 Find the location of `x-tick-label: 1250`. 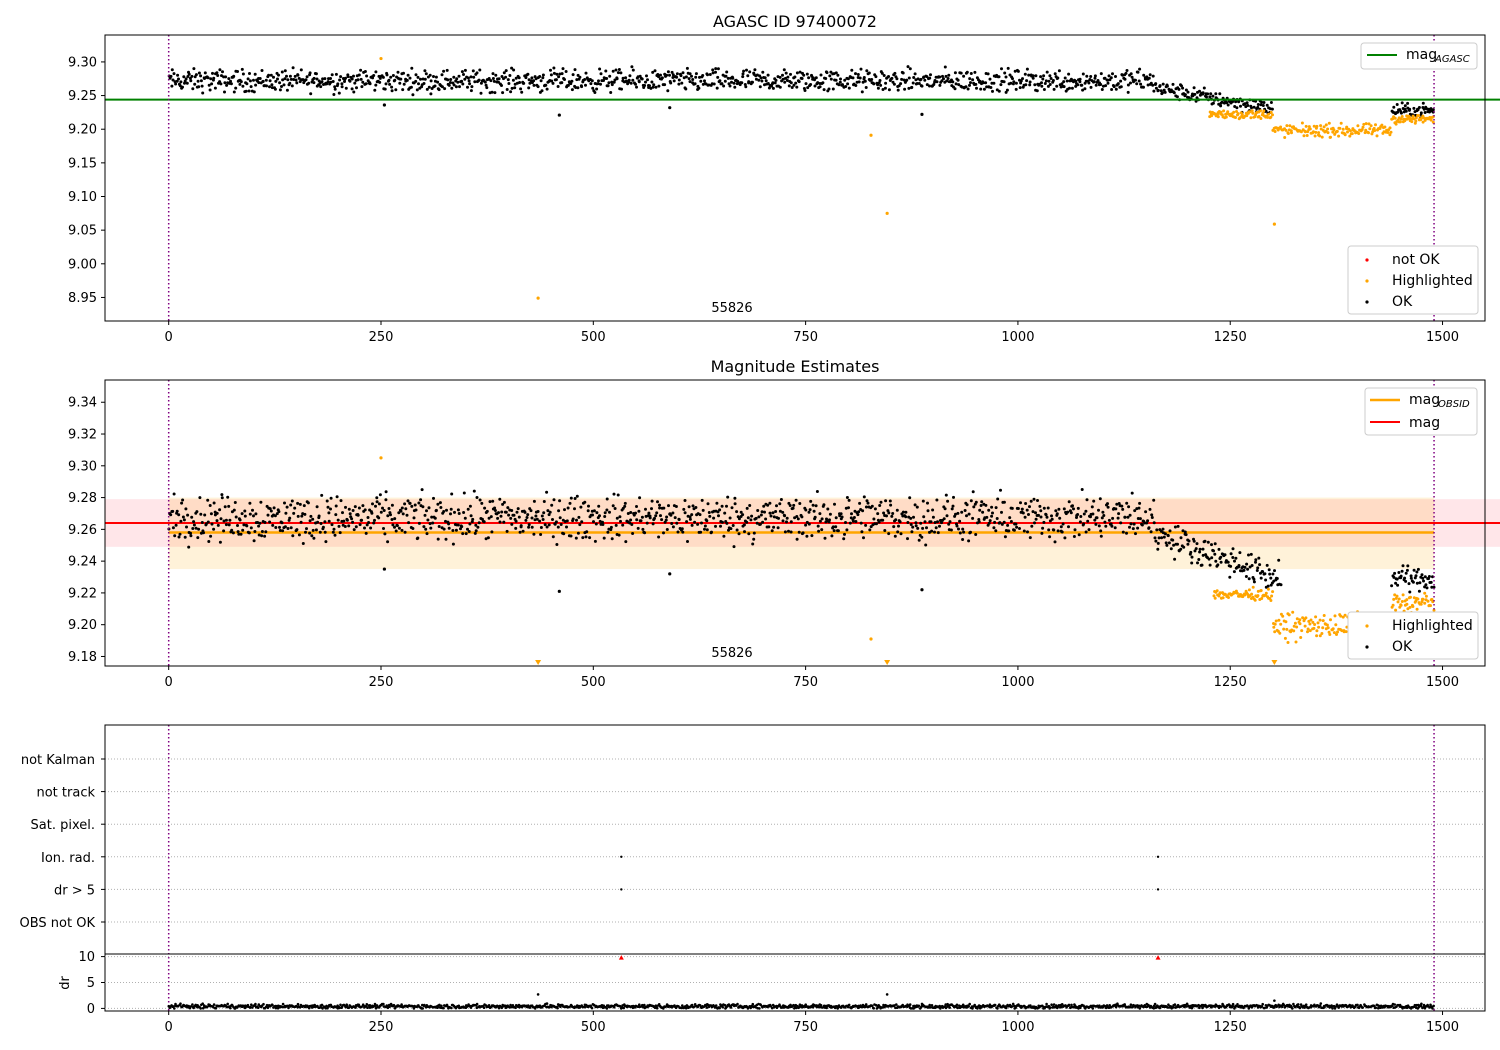

x-tick-label: 1250 is located at coordinates (1230, 337).